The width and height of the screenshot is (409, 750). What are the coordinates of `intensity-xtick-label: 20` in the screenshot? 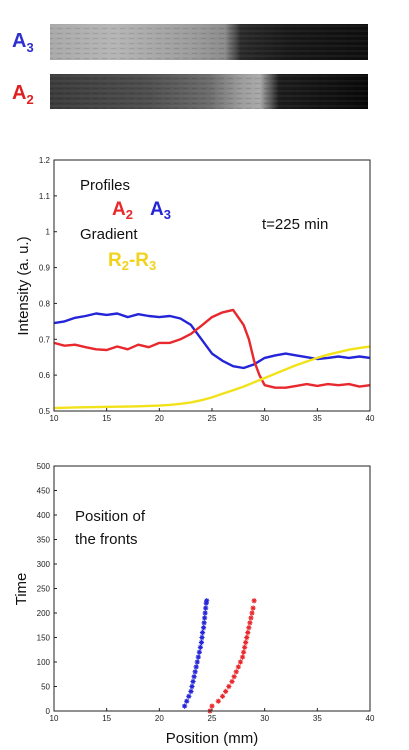 It's located at (159, 418).